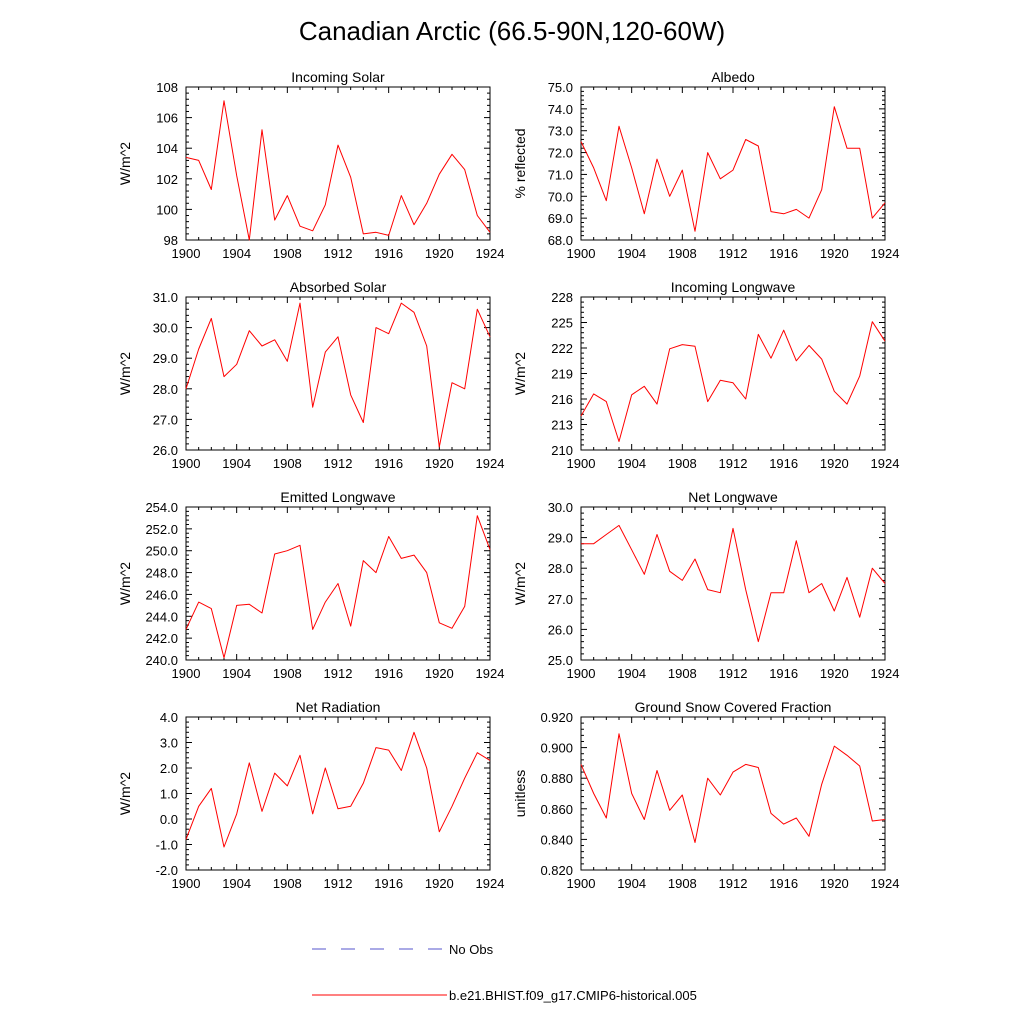  I want to click on y-tick-label: 252.0, so click(161, 529).